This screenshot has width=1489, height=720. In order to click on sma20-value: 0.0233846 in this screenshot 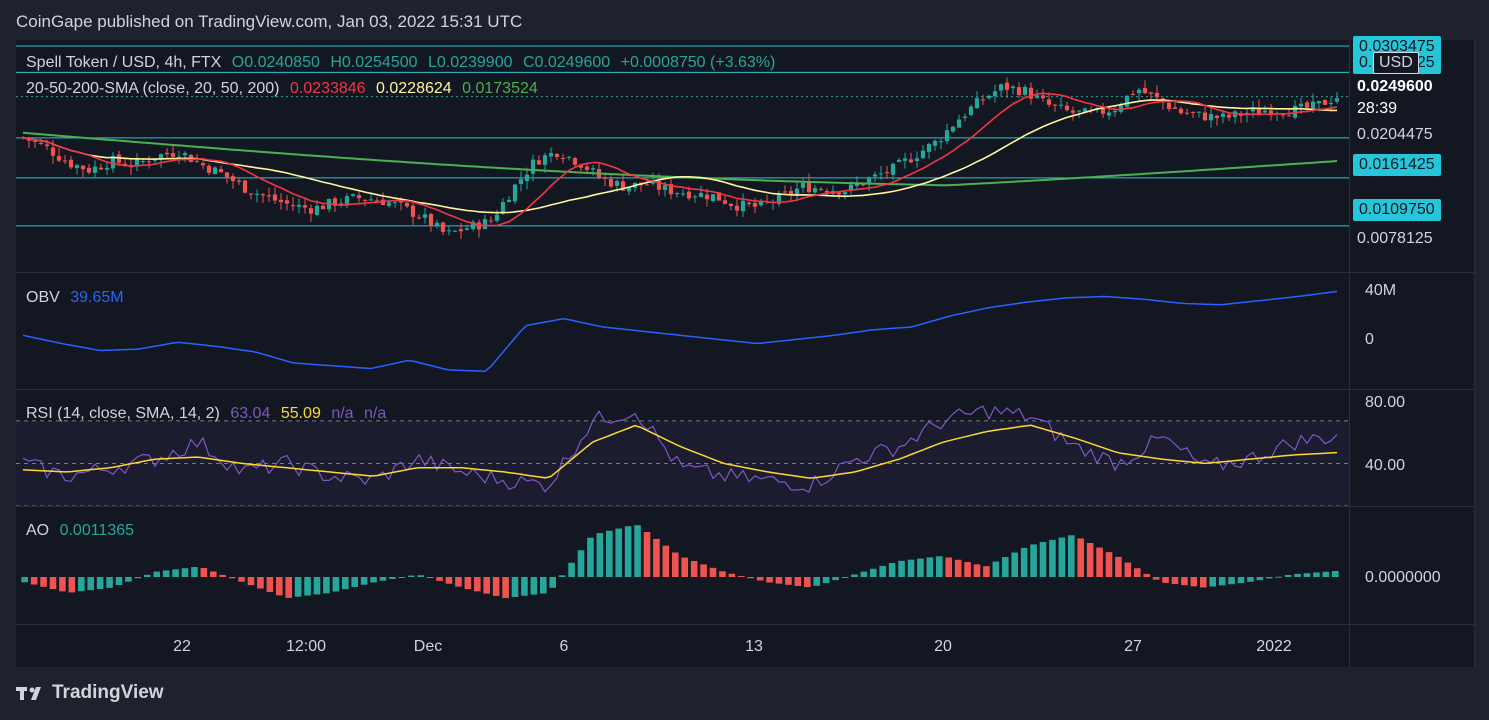, I will do `click(327, 88)`.